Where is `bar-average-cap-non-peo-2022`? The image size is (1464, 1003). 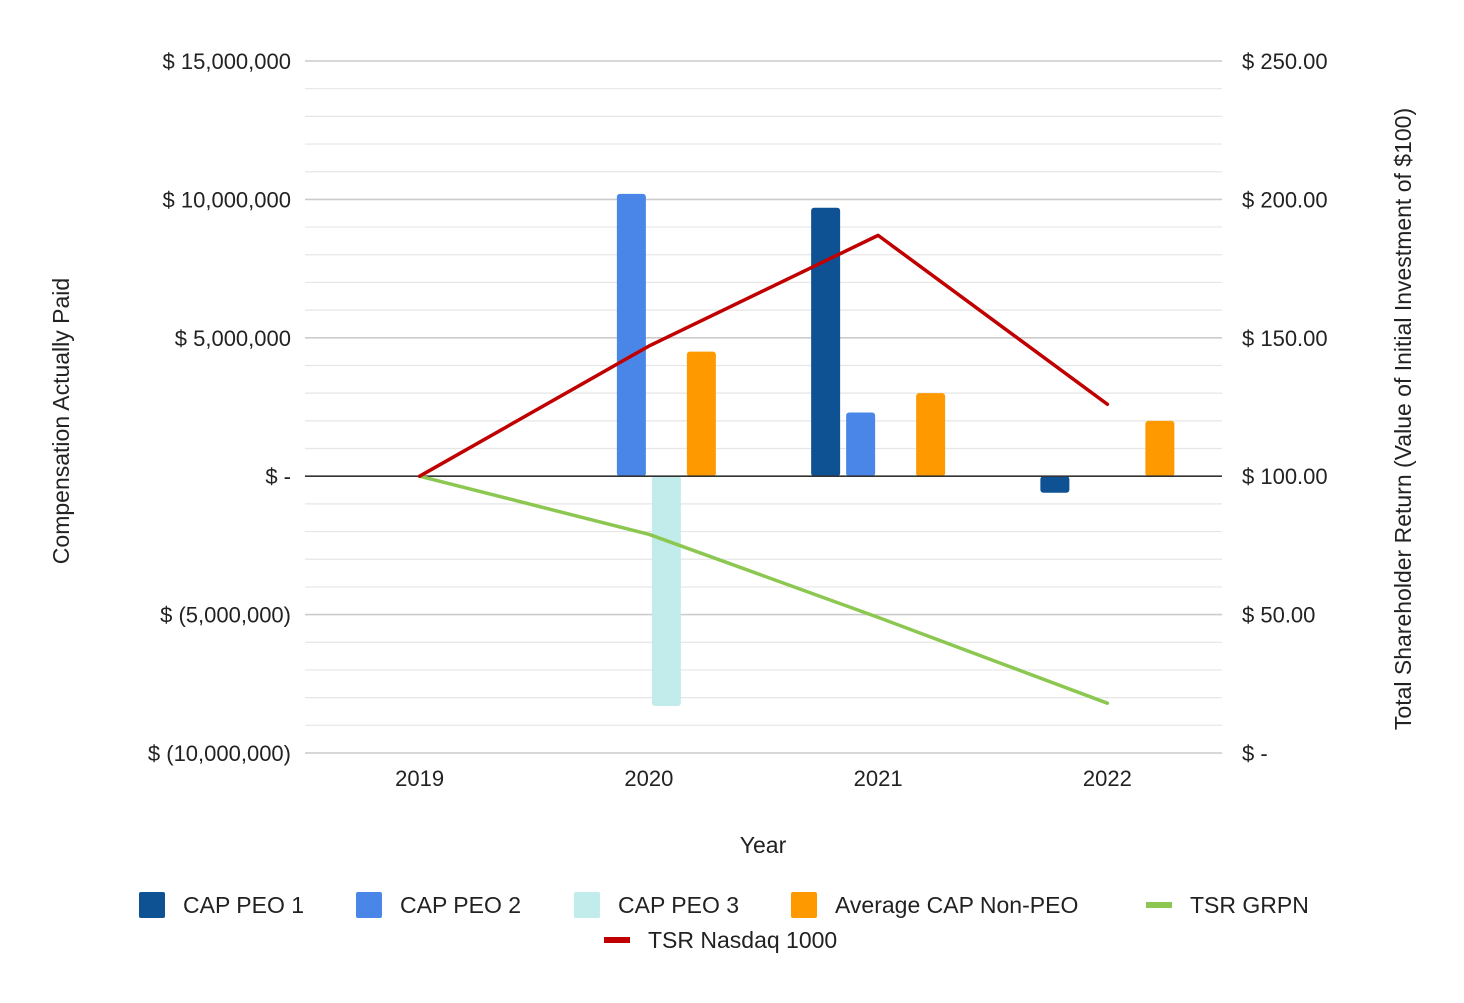
bar-average-cap-non-peo-2022 is located at coordinates (1160, 448).